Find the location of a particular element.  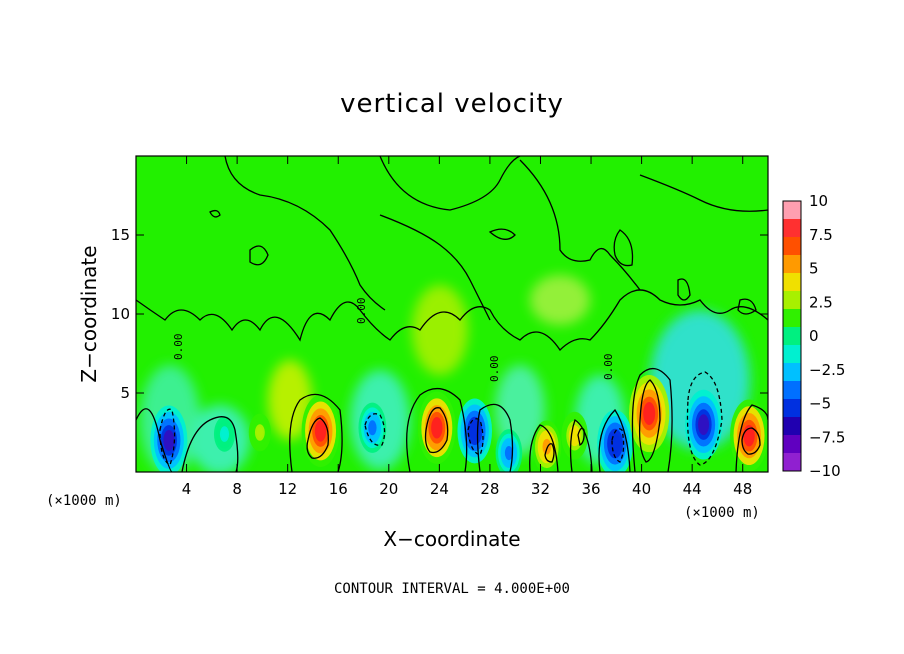

colorbar-label: 7.5 is located at coordinates (821, 235).